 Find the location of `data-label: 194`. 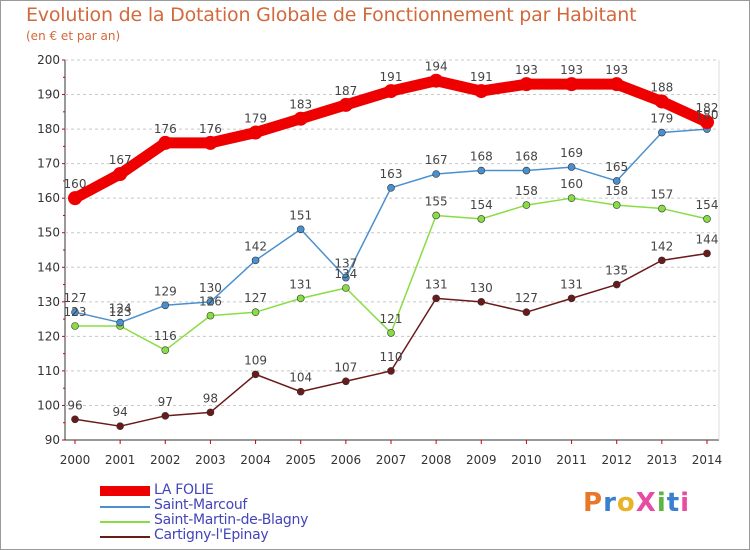

data-label: 194 is located at coordinates (436, 67).